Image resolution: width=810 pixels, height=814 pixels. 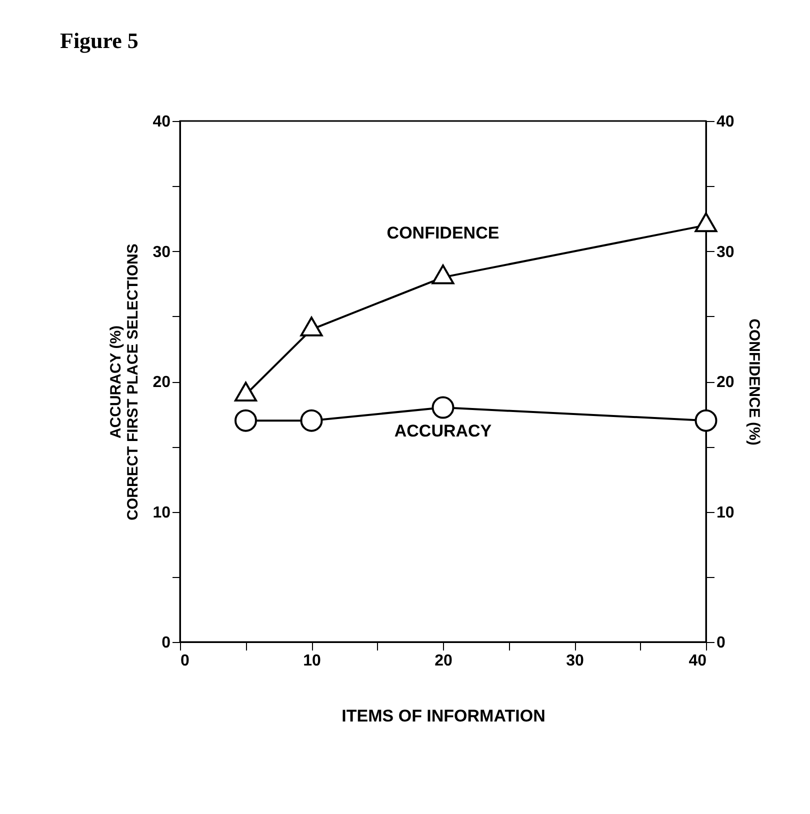 I want to click on y-tick-label: 30, so click(x=161, y=252).